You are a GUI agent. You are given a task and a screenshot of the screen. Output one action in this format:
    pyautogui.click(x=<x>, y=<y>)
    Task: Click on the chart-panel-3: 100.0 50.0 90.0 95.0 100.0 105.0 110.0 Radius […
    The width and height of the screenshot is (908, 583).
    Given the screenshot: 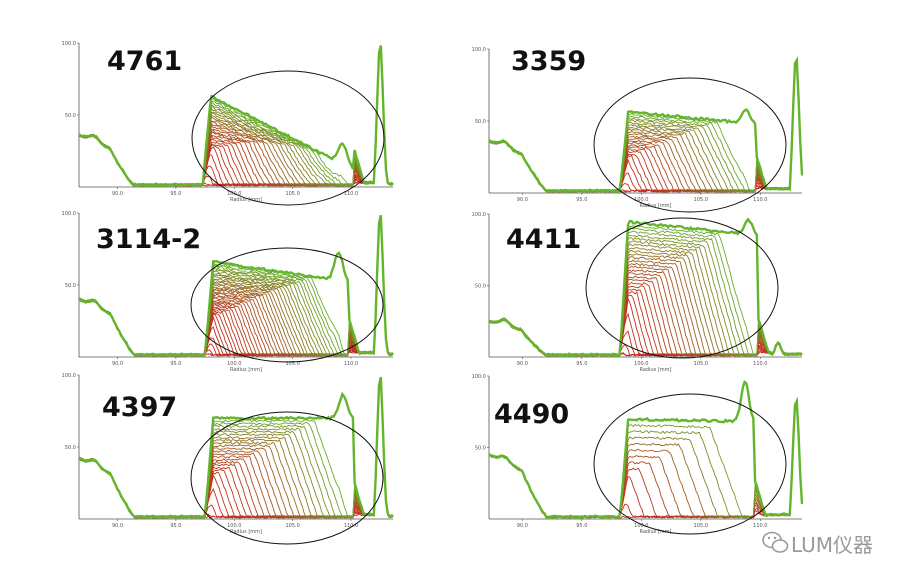 What is the action you would take?
    pyautogui.click(x=228, y=292)
    